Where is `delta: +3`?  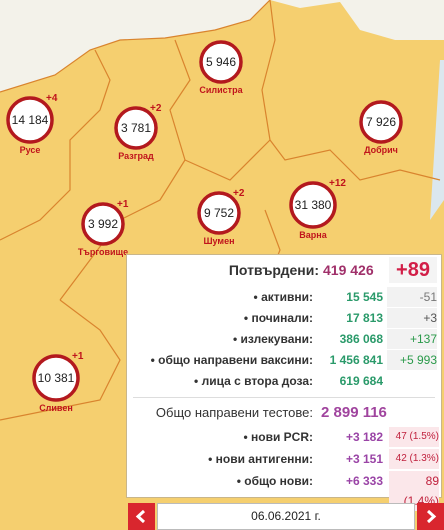 delta: +3 is located at coordinates (412, 318).